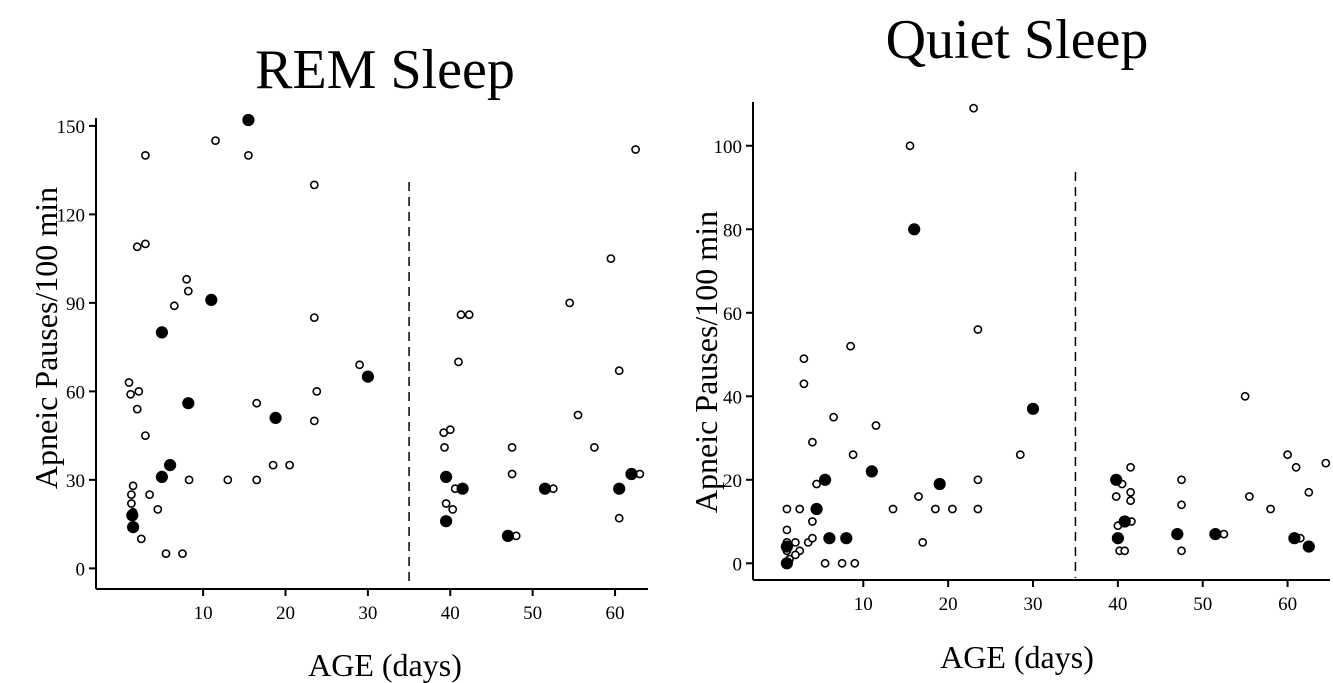 This screenshot has height=683, width=1333. Describe the element at coordinates (615, 613) in the screenshot. I see `rem-x-tick-label: 60` at that location.